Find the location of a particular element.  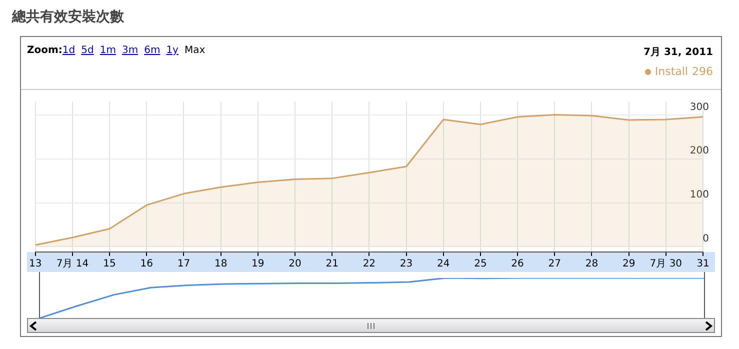

x-tick-label: 25 is located at coordinates (480, 264).